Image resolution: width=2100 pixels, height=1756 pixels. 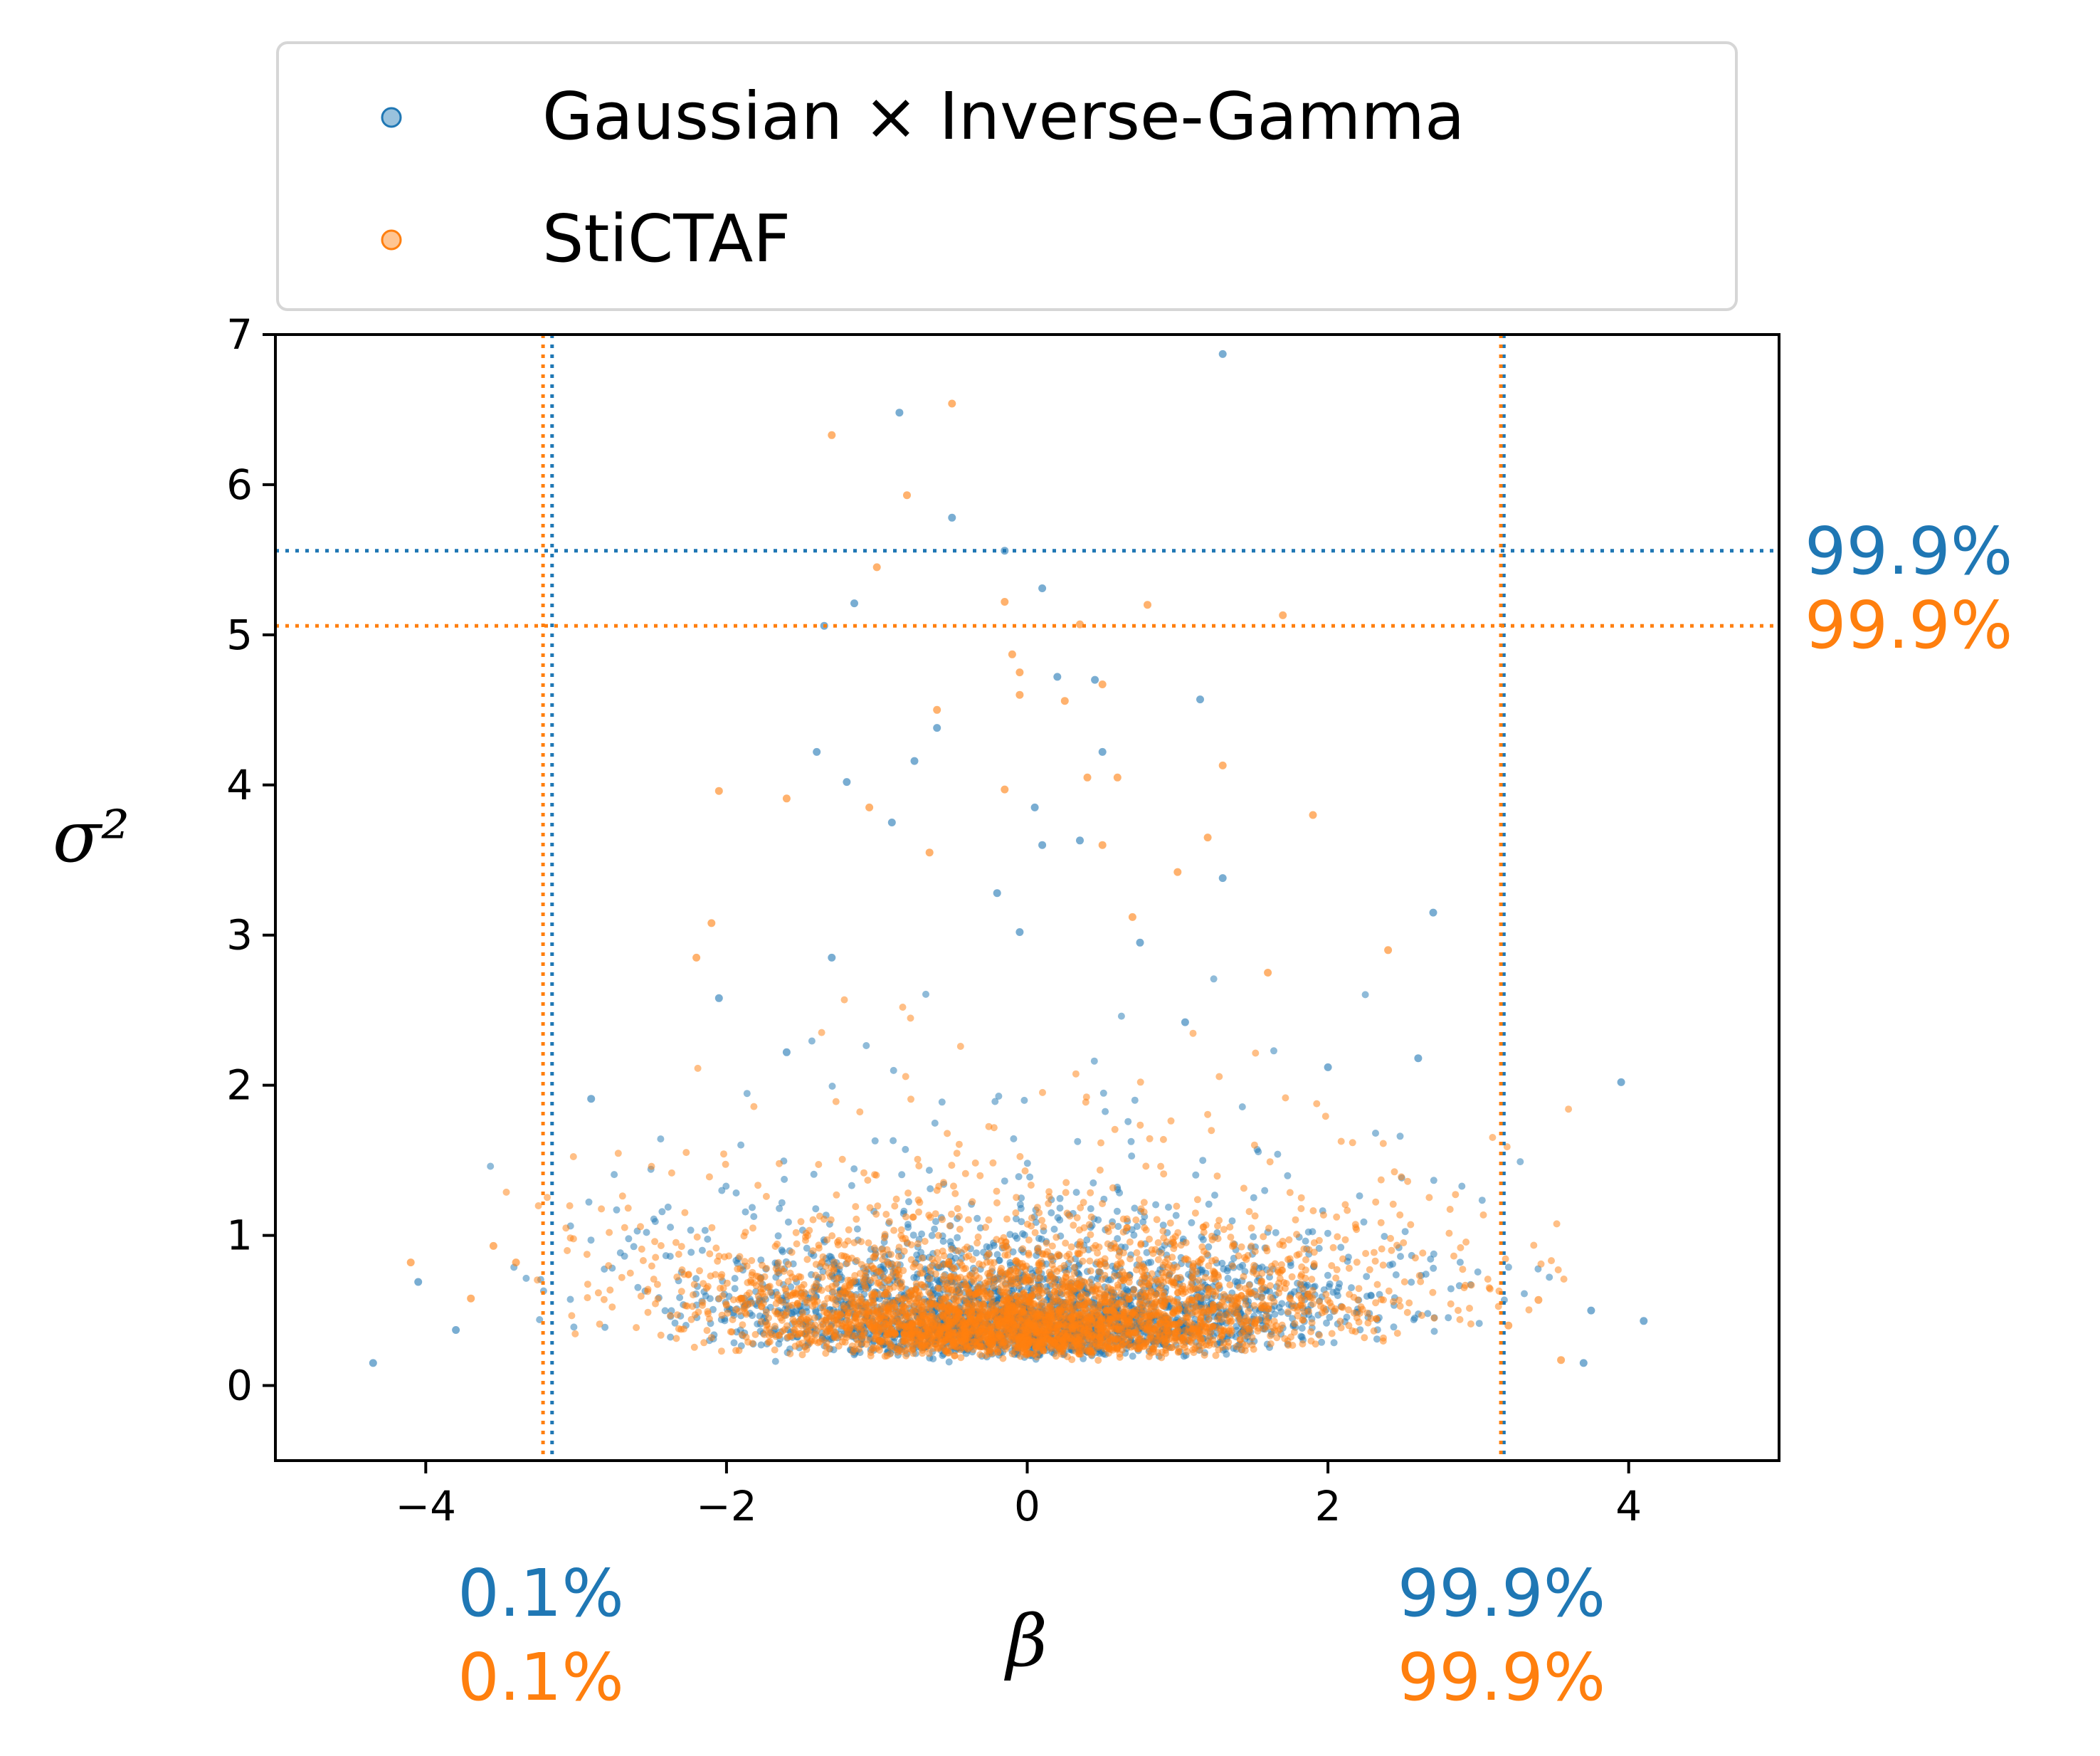 I want to click on y-tick-label-3: 3, so click(x=239, y=935).